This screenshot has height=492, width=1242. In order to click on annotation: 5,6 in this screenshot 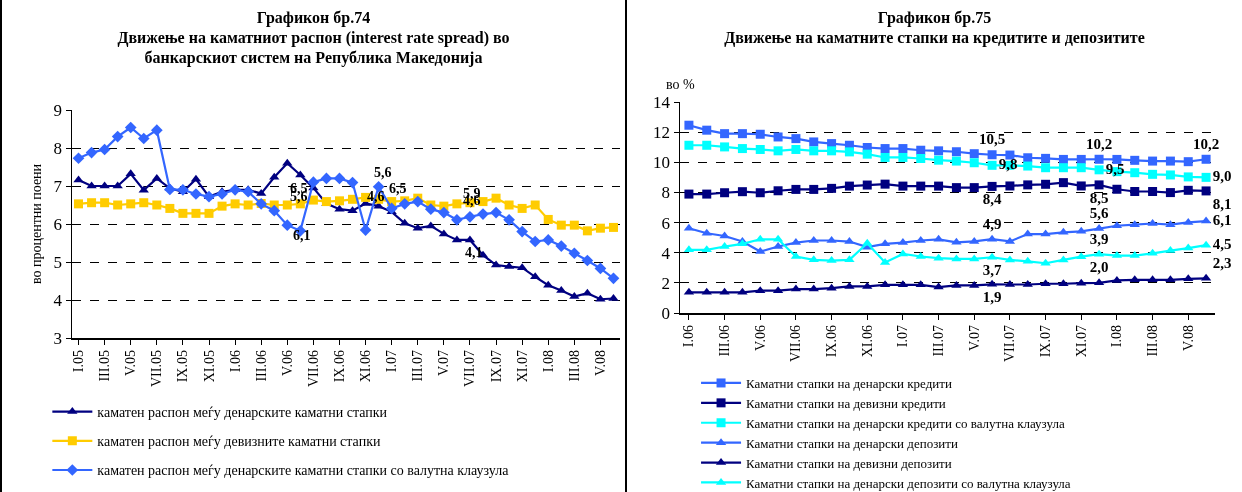, I will do `click(383, 172)`.